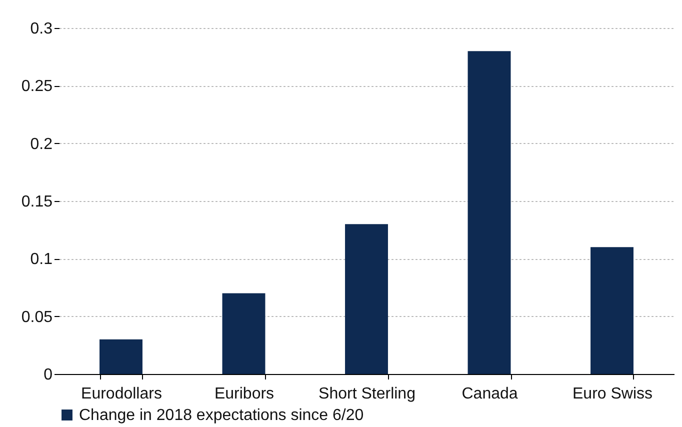 The width and height of the screenshot is (682, 427). I want to click on x-tick-label: Euribors, so click(244, 394).